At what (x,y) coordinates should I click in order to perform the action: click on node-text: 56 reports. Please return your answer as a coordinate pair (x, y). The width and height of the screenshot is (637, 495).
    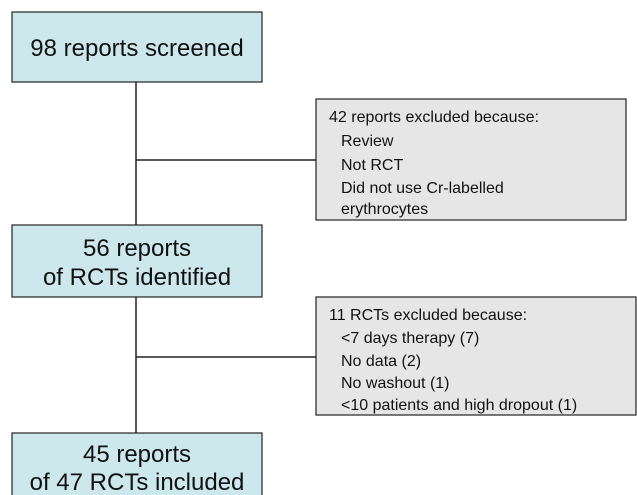
    Looking at the image, I should click on (137, 248).